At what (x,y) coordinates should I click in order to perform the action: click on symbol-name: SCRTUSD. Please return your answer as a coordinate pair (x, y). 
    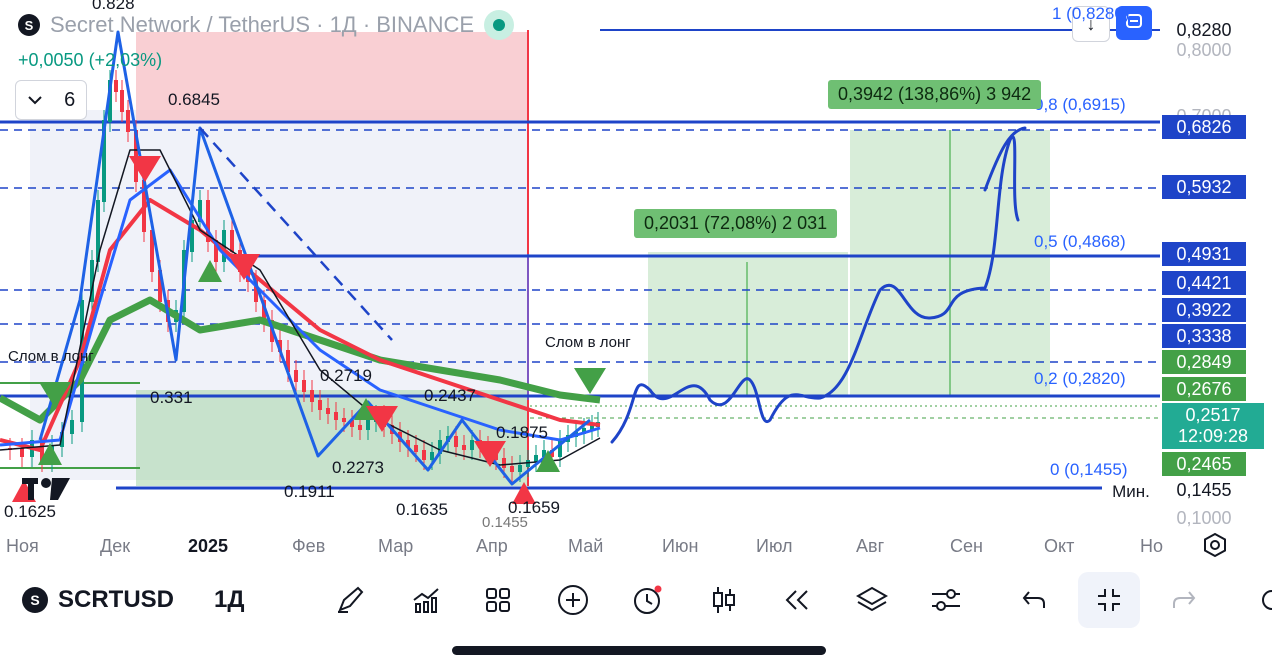
    Looking at the image, I should click on (116, 599).